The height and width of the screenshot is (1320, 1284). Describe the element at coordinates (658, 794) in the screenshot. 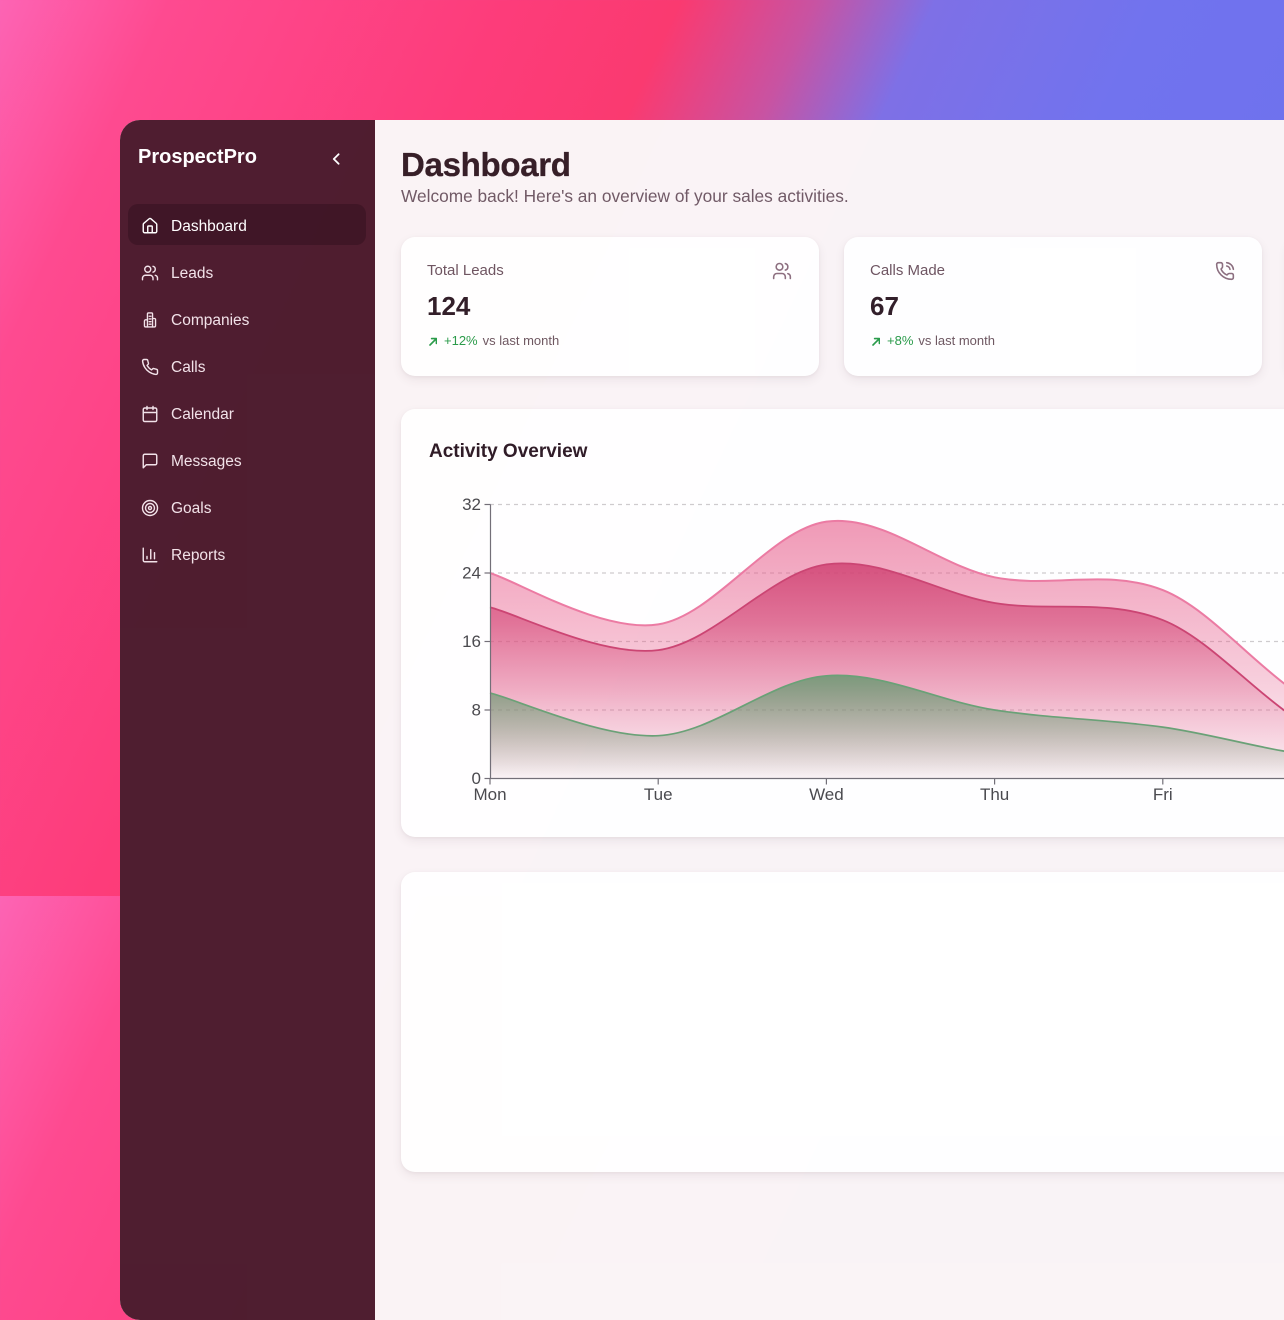

I see `svg-text: Tue` at that location.